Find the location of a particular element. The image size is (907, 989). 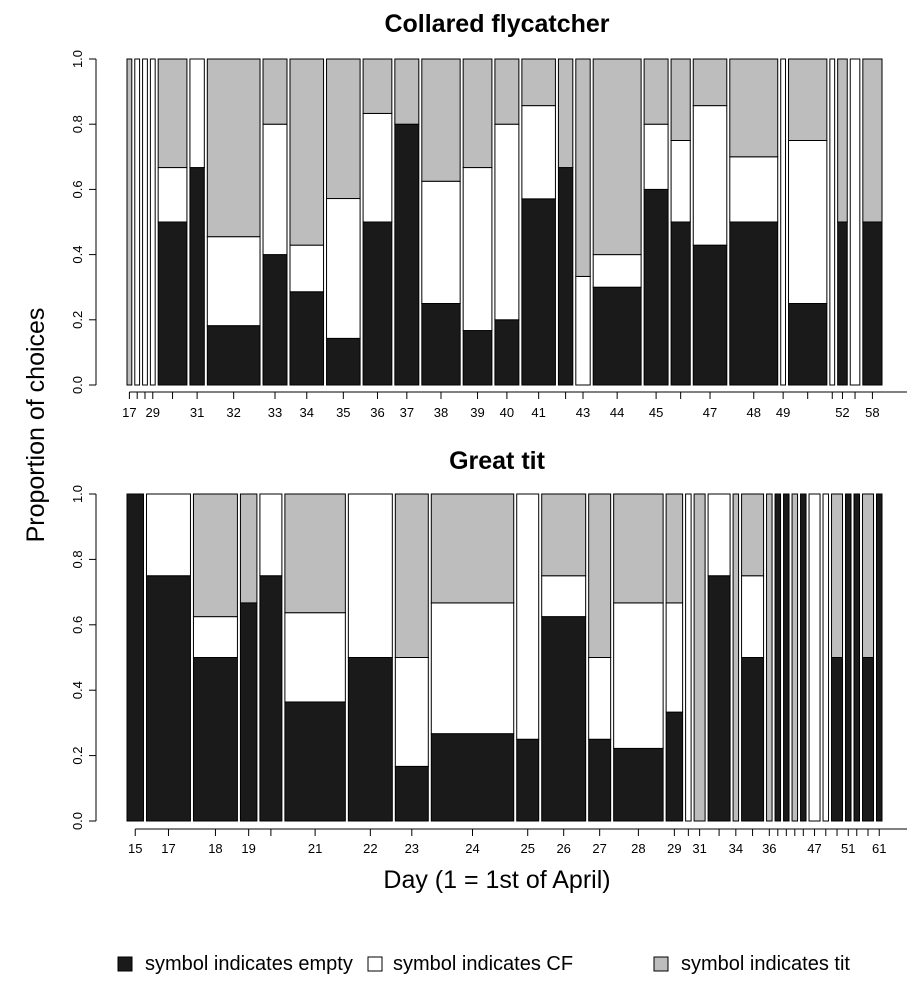

x-tick-label: 31 is located at coordinates (699, 848).